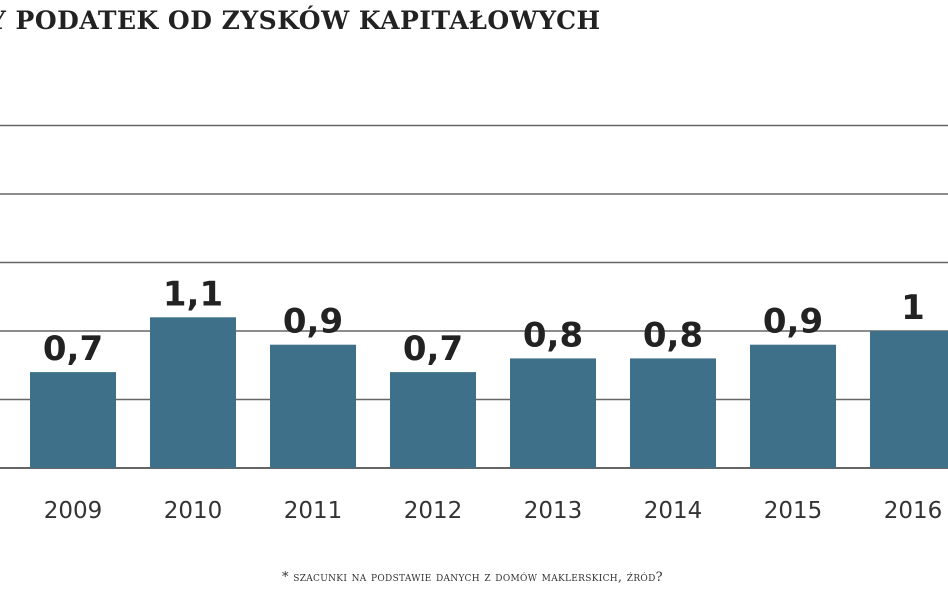 This screenshot has height=593, width=948. Describe the element at coordinates (673, 413) in the screenshot. I see `bar-2014` at that location.